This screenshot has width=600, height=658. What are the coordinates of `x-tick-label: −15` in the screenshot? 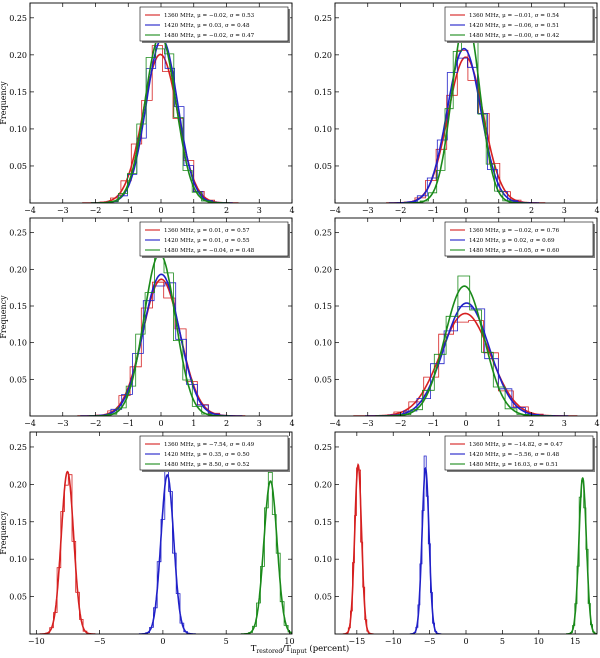 It's located at (356, 641).